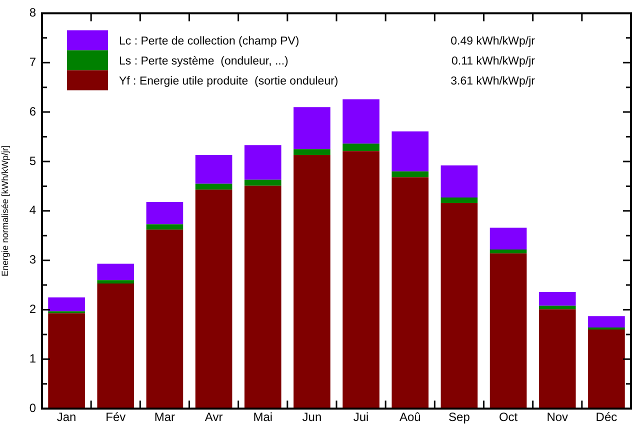 The image size is (637, 427). Describe the element at coordinates (32, 210) in the screenshot. I see `y-tick-label: 4` at that location.